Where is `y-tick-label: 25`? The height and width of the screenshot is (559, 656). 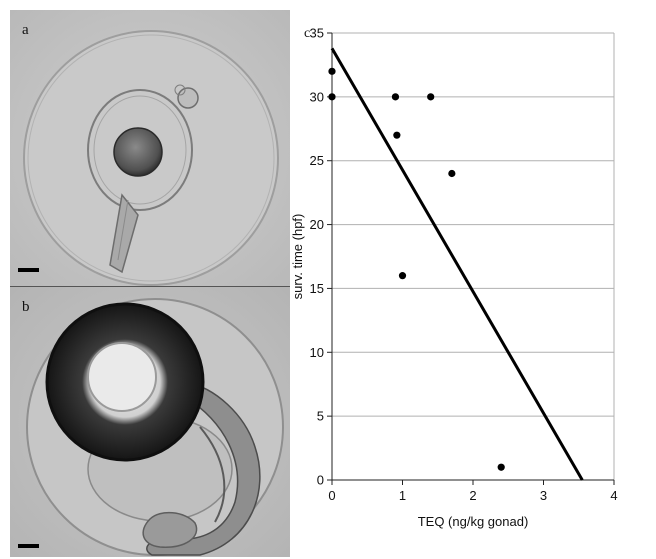
y-tick-label: 25 is located at coordinates (317, 160).